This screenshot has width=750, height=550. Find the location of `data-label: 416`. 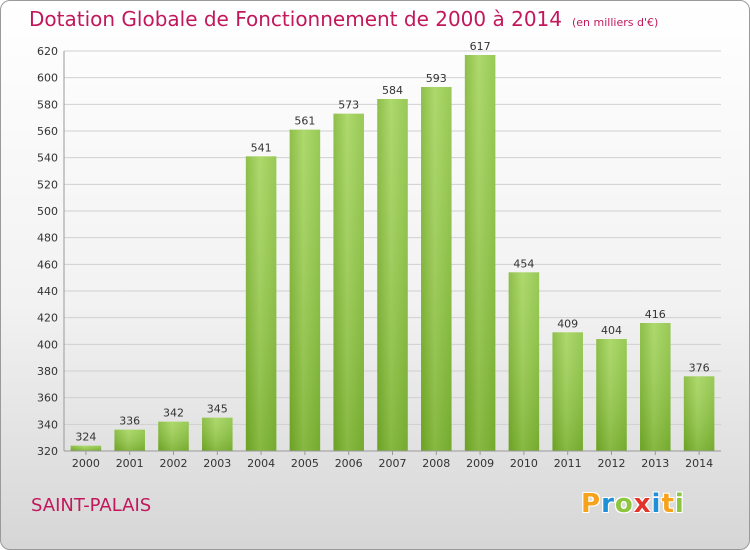

data-label: 416 is located at coordinates (655, 314).